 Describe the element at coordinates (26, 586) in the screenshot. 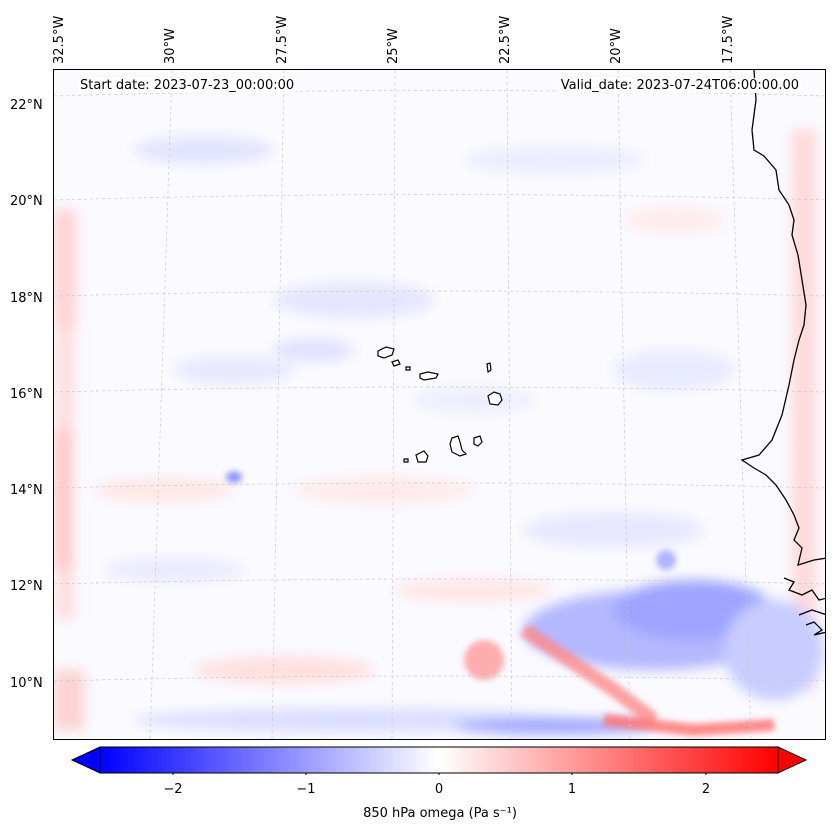

I see `lat-label-12n: 12°N` at that location.